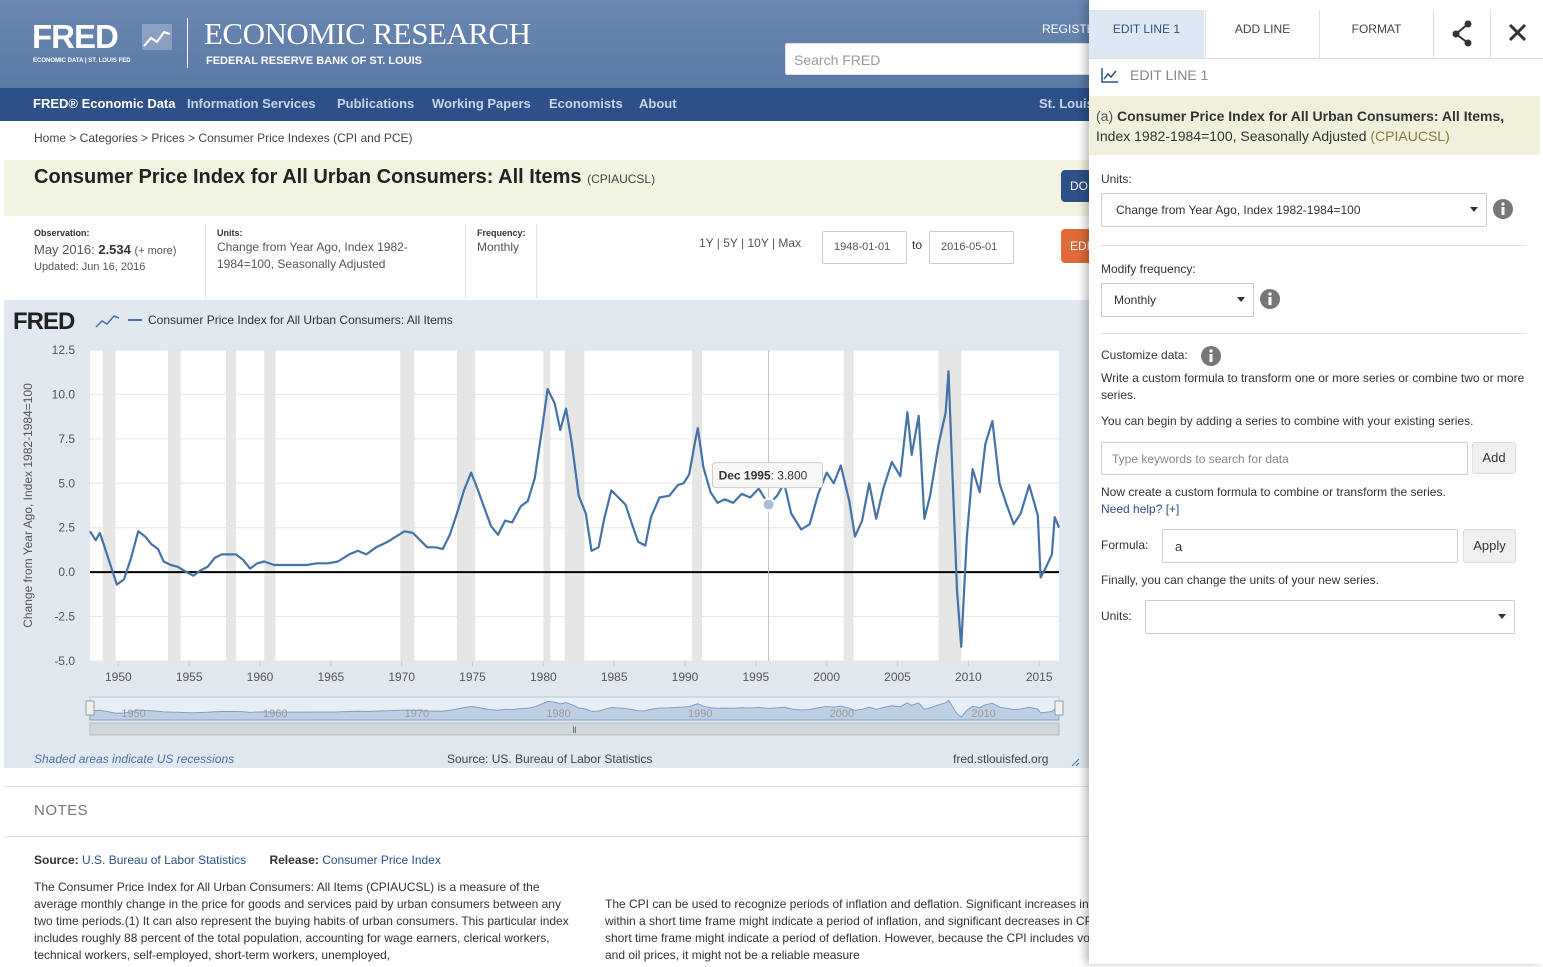 The width and height of the screenshot is (1543, 967). Describe the element at coordinates (917, 245) in the screenshot. I see `to-label: to` at that location.